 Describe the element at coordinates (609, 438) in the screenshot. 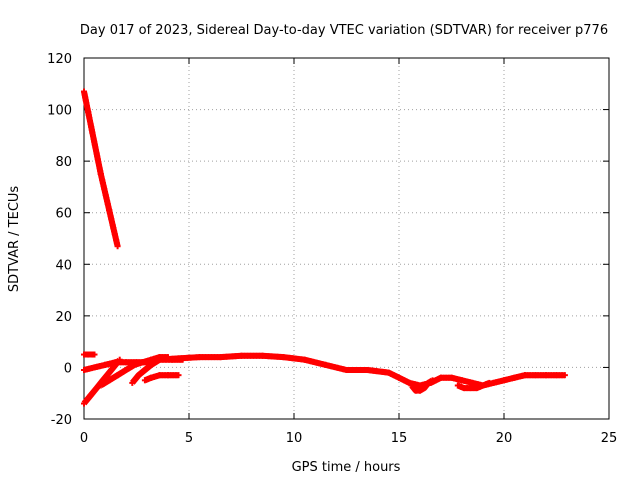

I see `x-tick-label: 25` at that location.